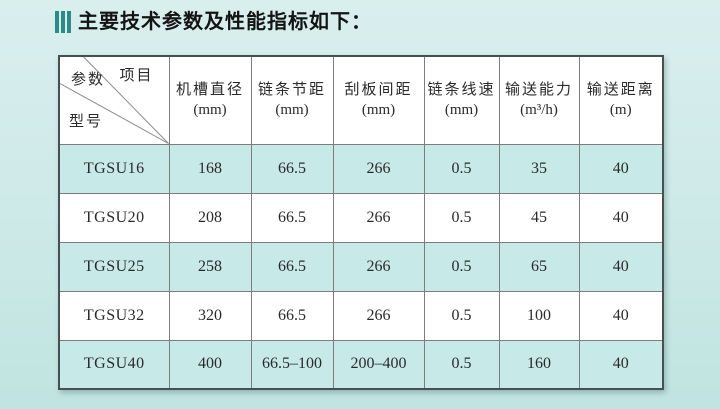 The width and height of the screenshot is (720, 409). I want to click on corner-label-model: 型号, so click(86, 121).